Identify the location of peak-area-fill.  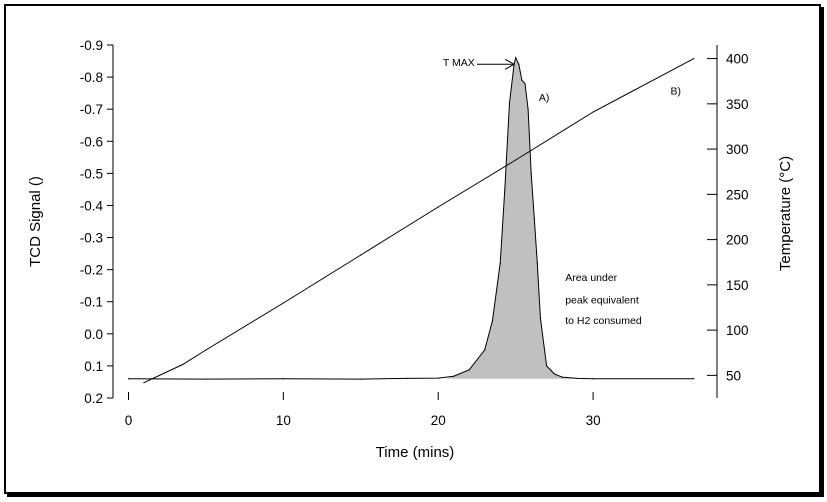
(516, 218).